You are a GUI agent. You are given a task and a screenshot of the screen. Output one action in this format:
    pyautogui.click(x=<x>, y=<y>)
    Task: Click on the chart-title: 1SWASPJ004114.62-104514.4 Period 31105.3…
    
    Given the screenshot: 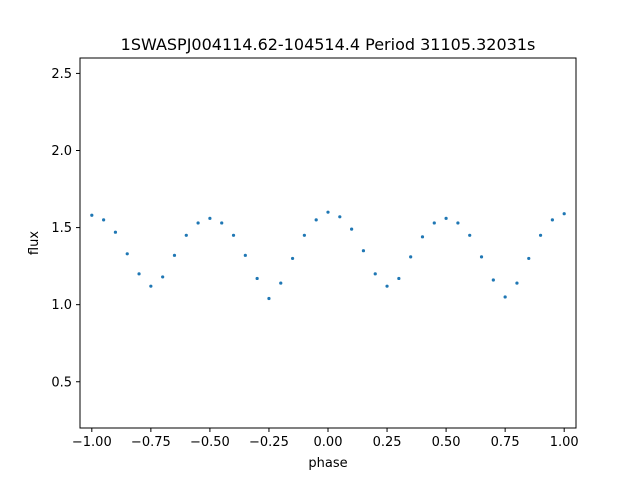 What is the action you would take?
    pyautogui.click(x=328, y=44)
    